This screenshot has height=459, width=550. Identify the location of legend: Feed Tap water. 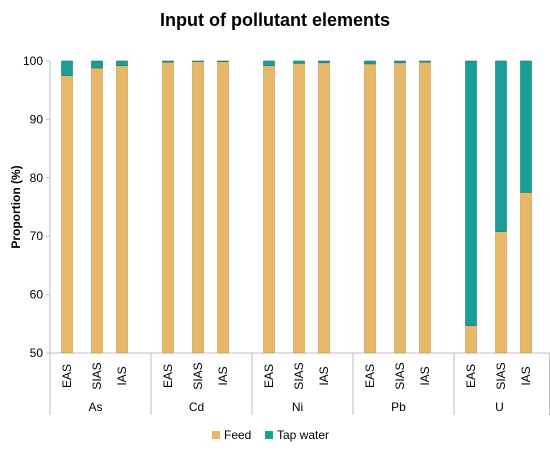
(270, 435).